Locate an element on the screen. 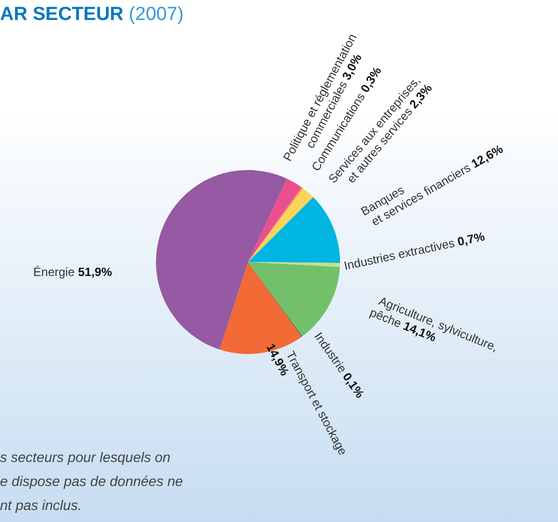 The height and width of the screenshot is (522, 558). data-label: 51,9% is located at coordinates (95, 272).